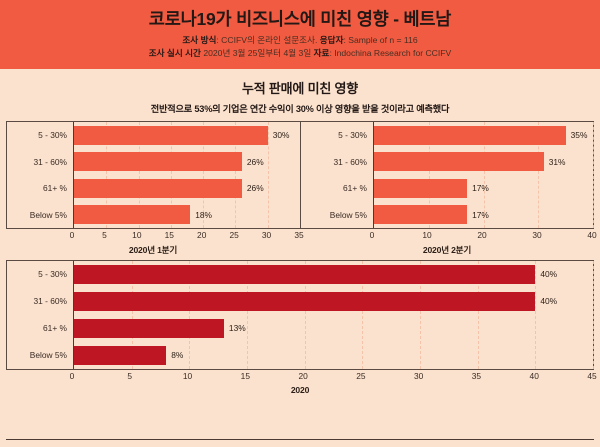  I want to click on respondents-label: 응답자, so click(331, 40).